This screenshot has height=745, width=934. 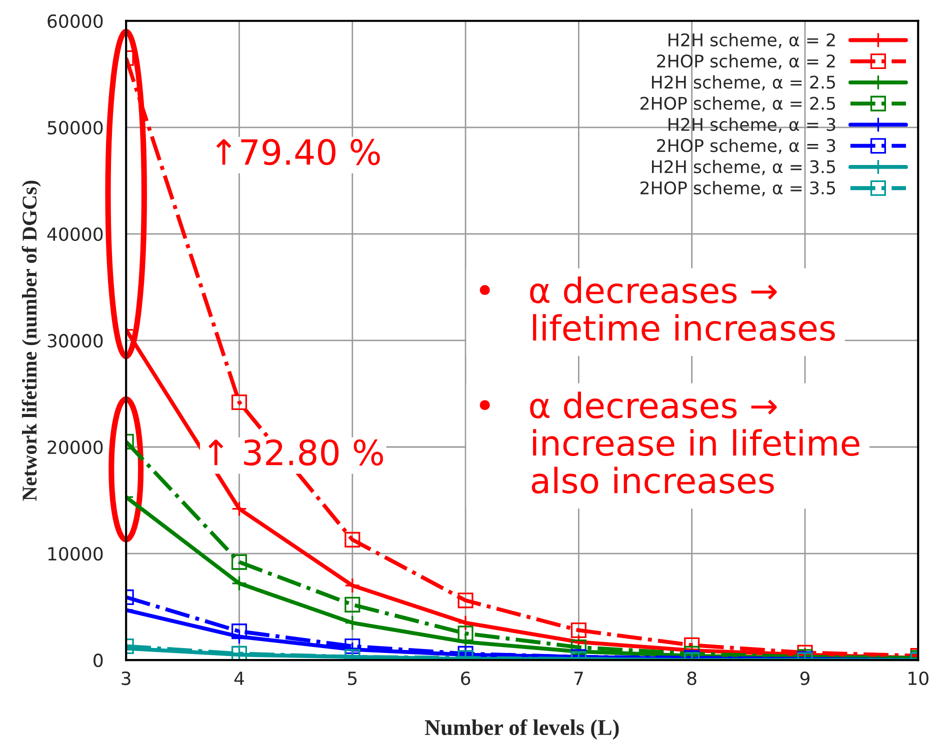 I want to click on x-tick-label: 7, so click(x=578, y=678).